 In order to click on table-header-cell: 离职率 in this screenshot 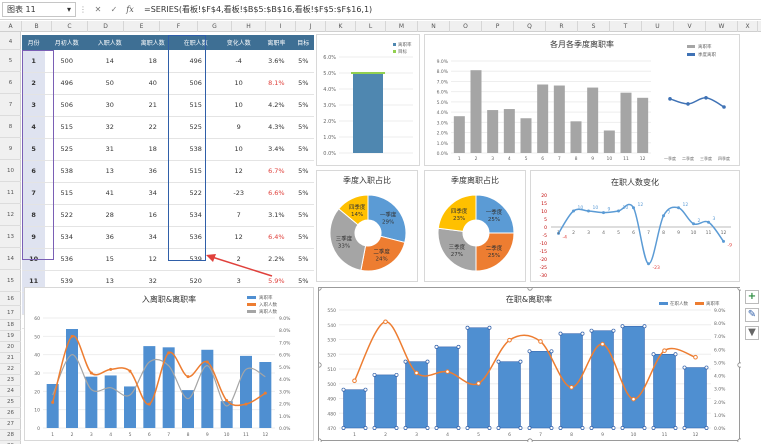, I will do `click(276, 42)`.